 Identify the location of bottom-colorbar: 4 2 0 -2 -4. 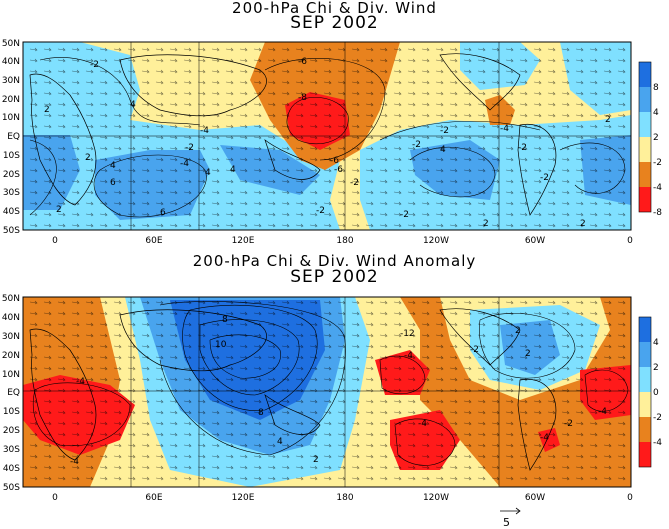
(650, 392).